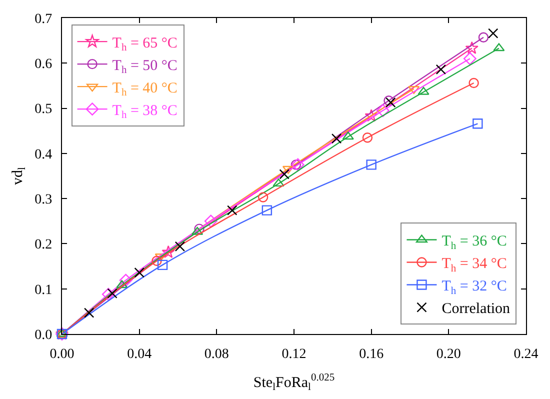 The width and height of the screenshot is (550, 399). I want to click on y-tick-label: 0.7, so click(43, 19).